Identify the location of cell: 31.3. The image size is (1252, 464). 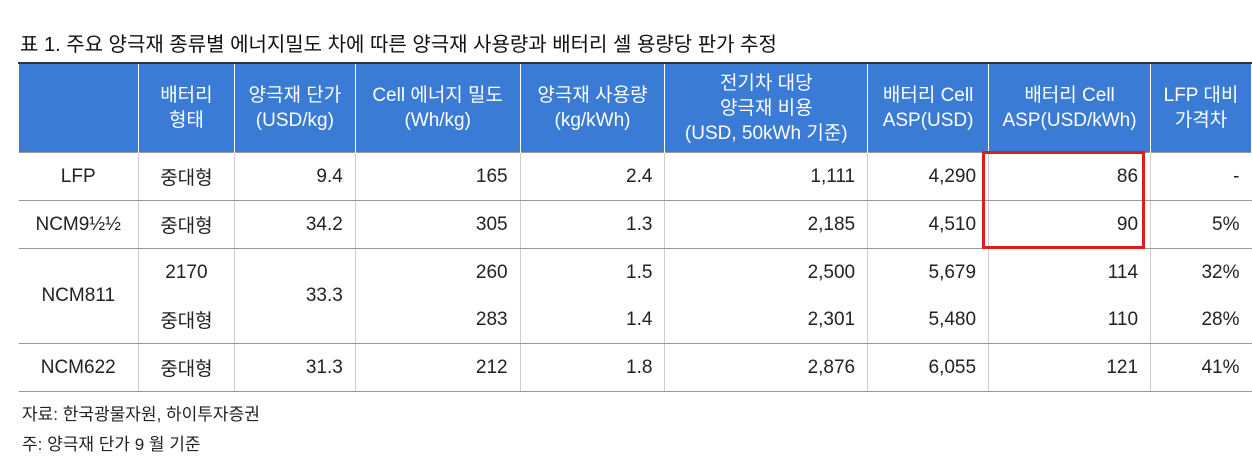
(294, 367).